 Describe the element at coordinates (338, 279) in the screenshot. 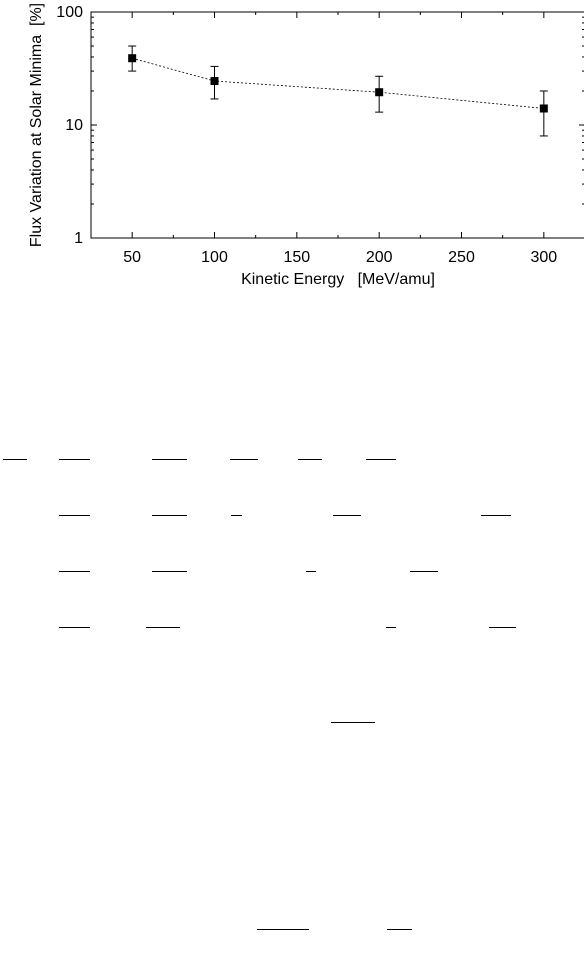

I see `x-axis-label: Kinetic Energy [MeV/amu]` at that location.